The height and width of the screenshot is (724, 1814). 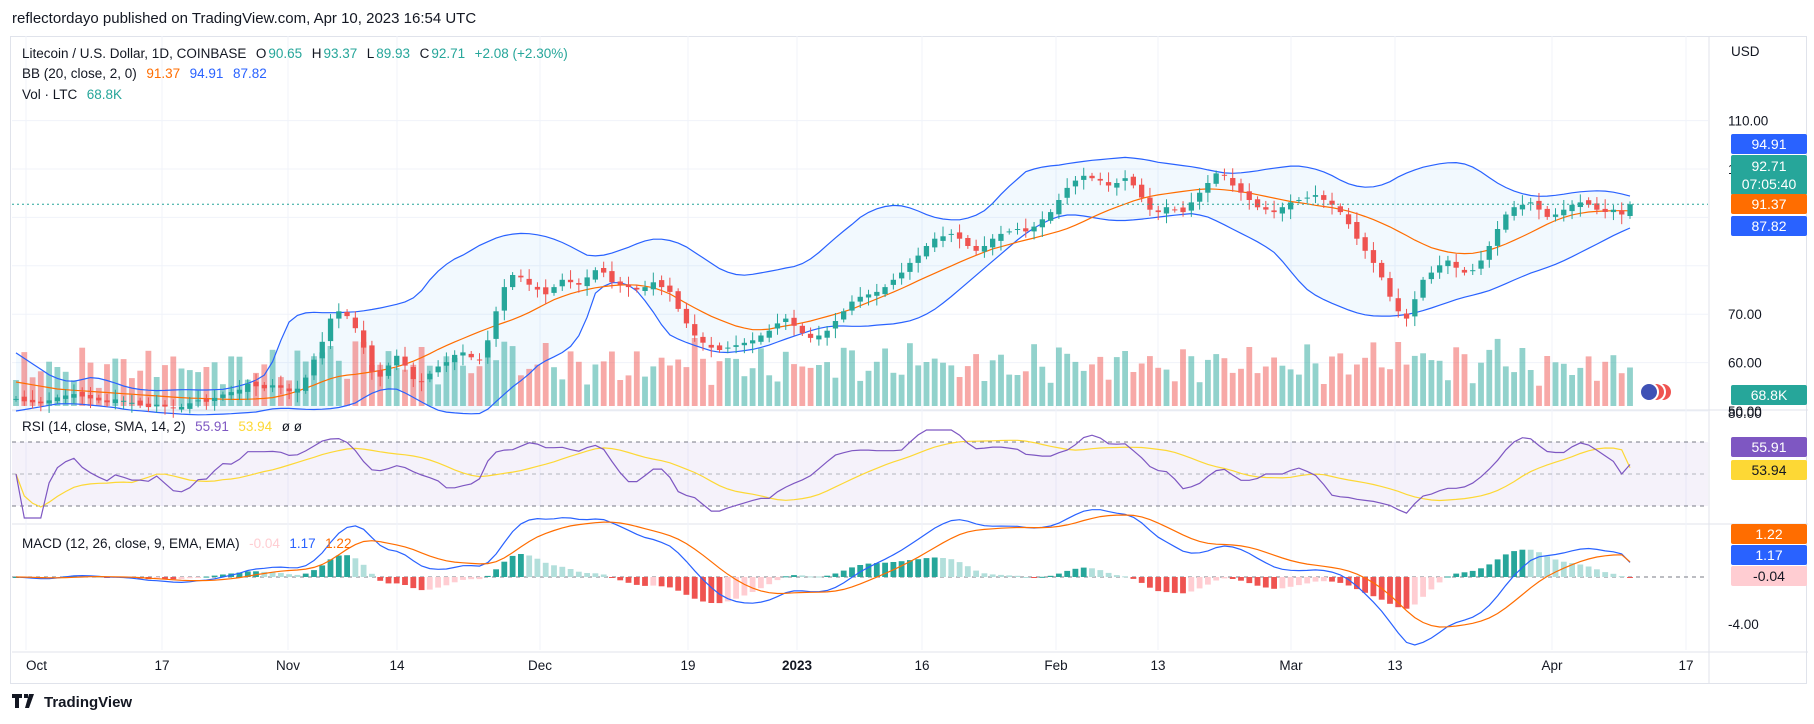 What do you see at coordinates (72, 702) in the screenshot?
I see `tradingview-logo: TradingView` at bounding box center [72, 702].